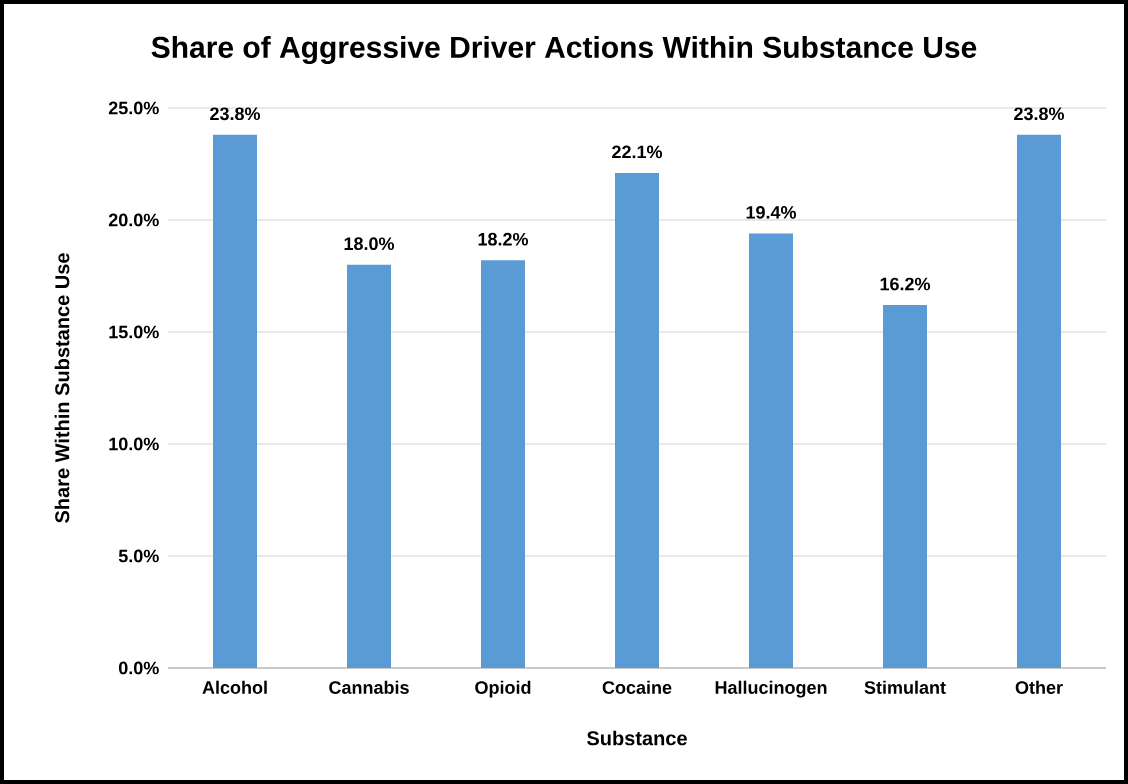  I want to click on y-tick-label: 20.0%, so click(133, 220).